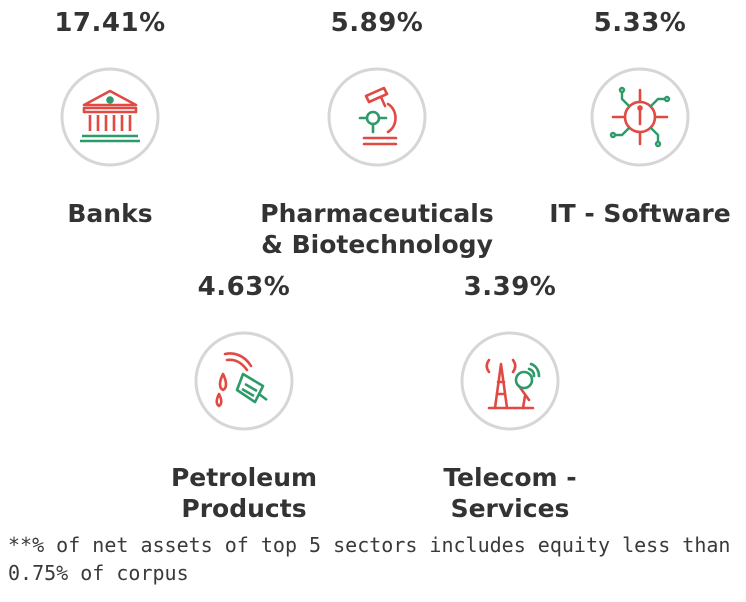 The image size is (746, 602). I want to click on sector-percent: 5.89%, so click(377, 23).